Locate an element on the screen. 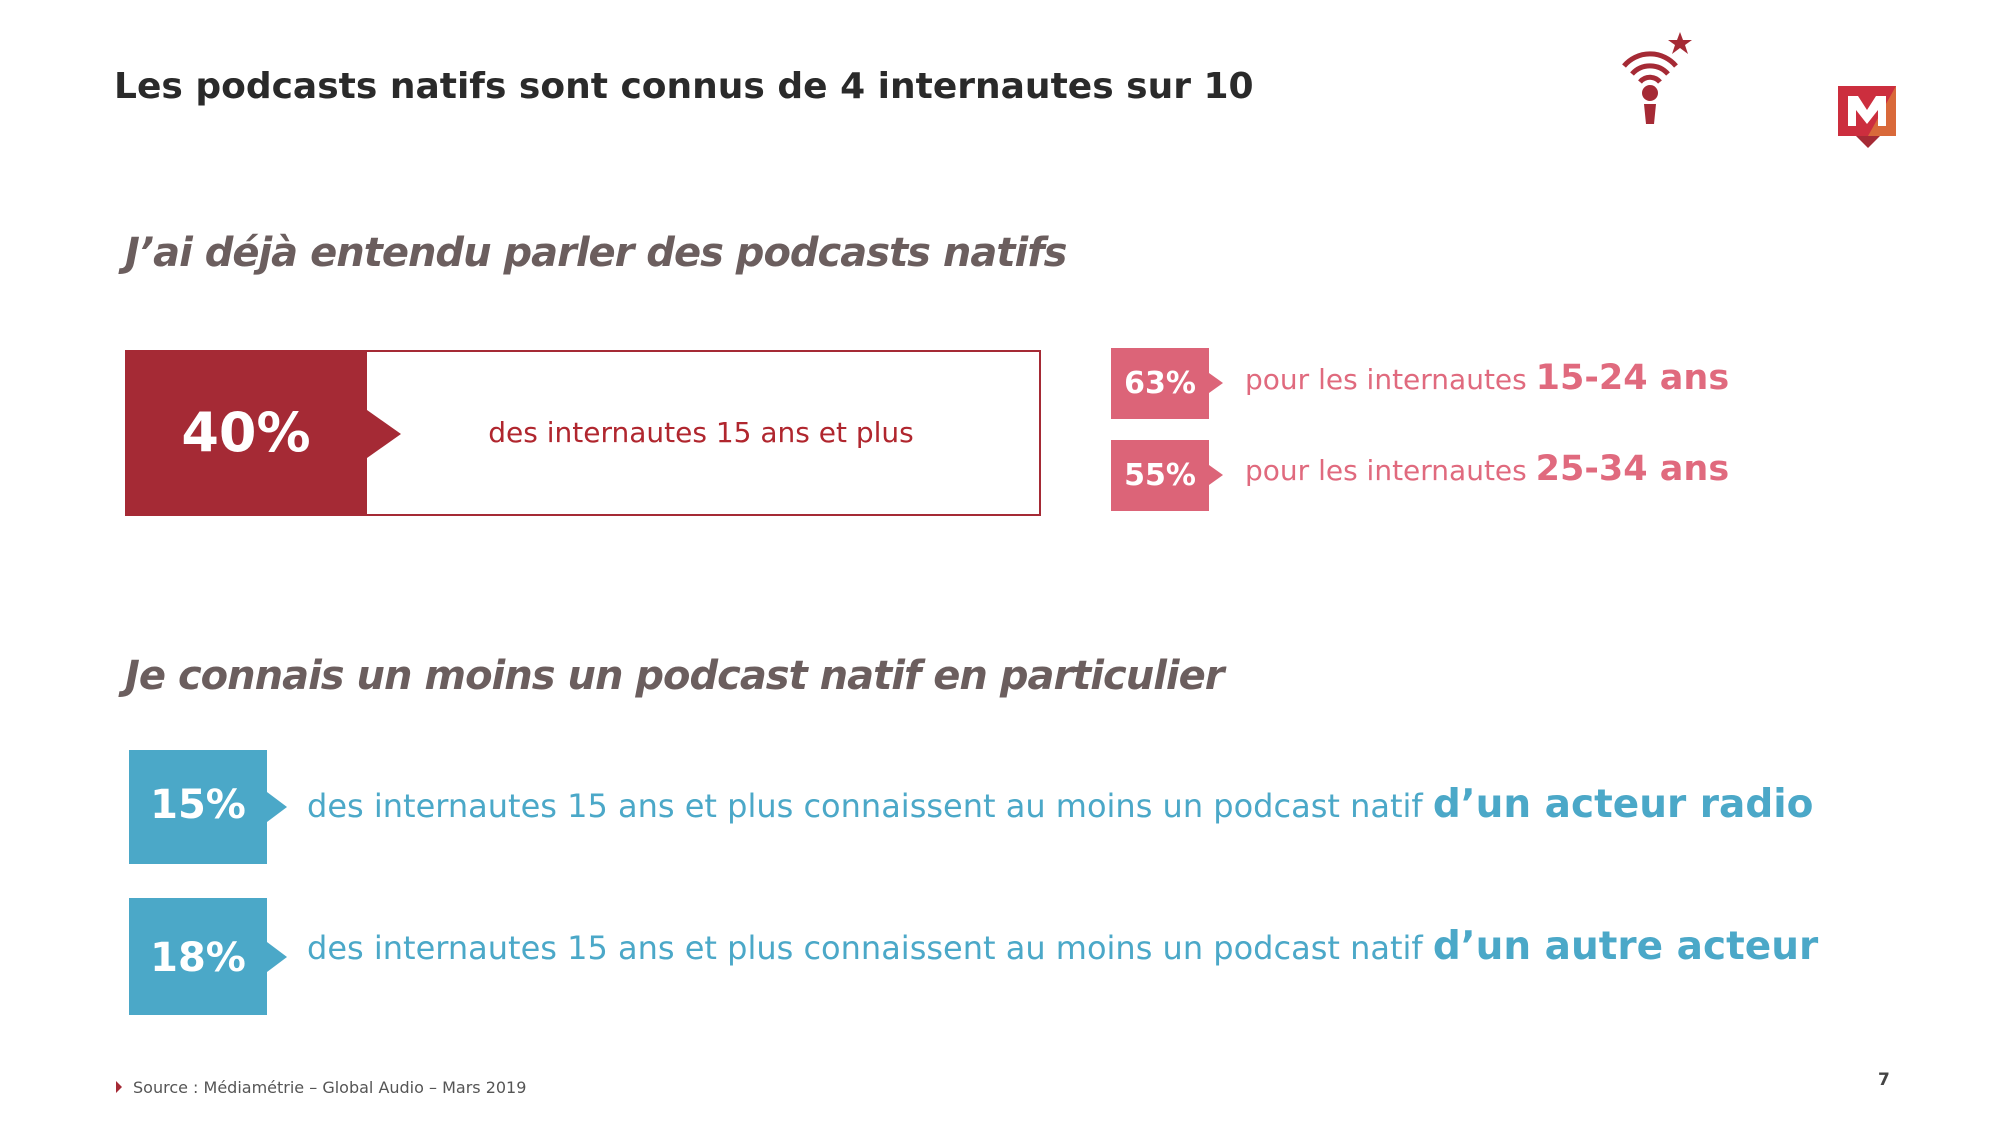 The image size is (1994, 1124). stat-badge-15-24: 63% is located at coordinates (1160, 383).